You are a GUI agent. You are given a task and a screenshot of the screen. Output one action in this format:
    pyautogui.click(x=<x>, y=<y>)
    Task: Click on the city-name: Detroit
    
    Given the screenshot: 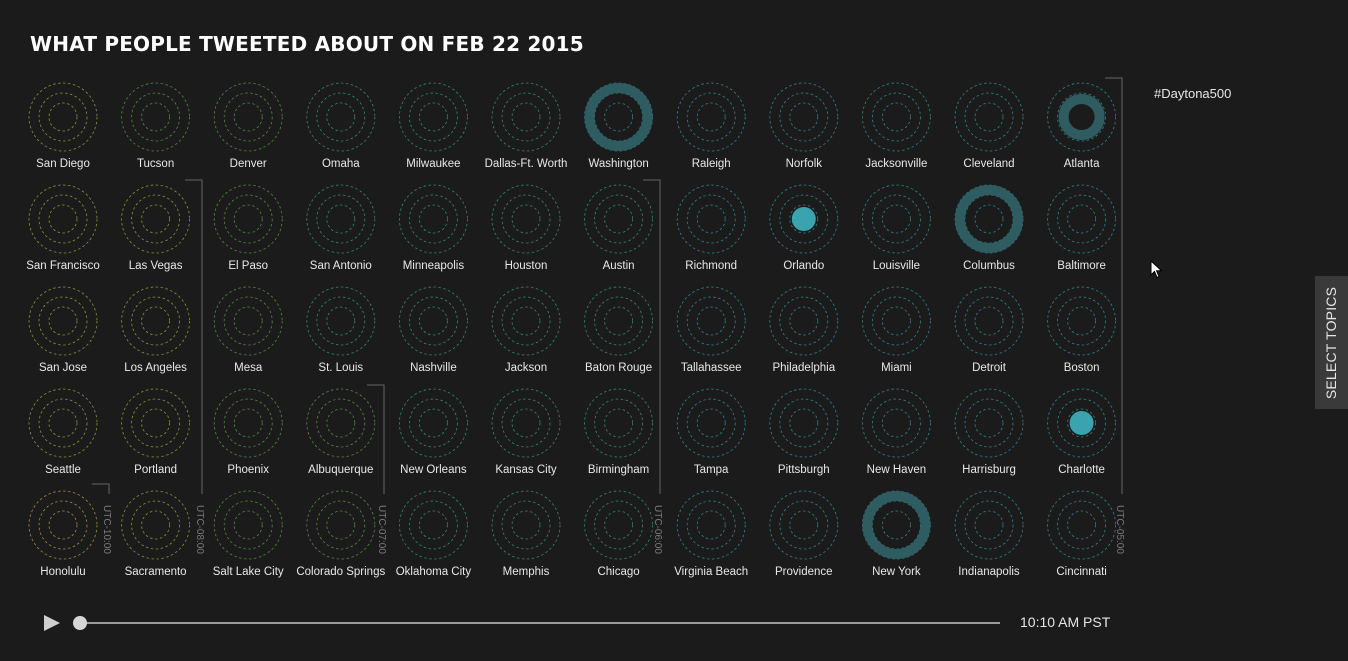 What is the action you would take?
    pyautogui.click(x=989, y=368)
    